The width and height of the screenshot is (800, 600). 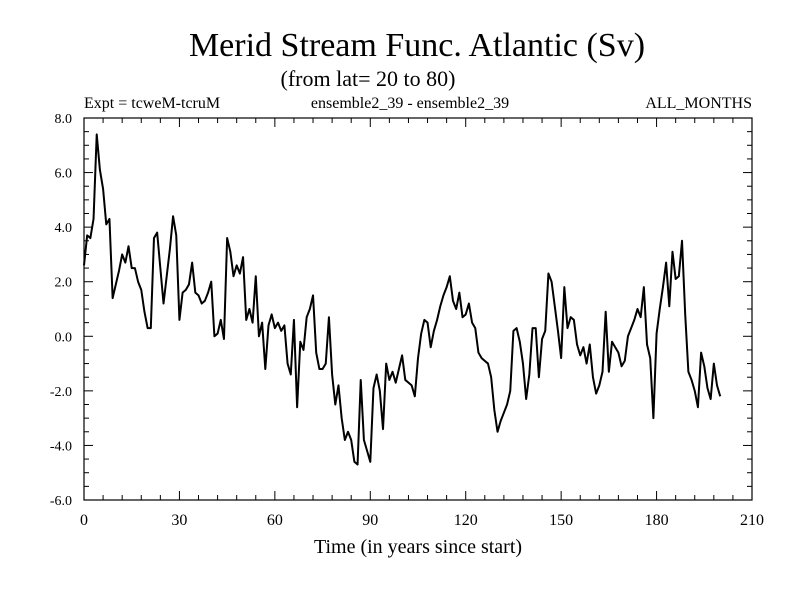 I want to click on chart-subtitle: (from lat= 20 to 80), so click(x=368, y=78).